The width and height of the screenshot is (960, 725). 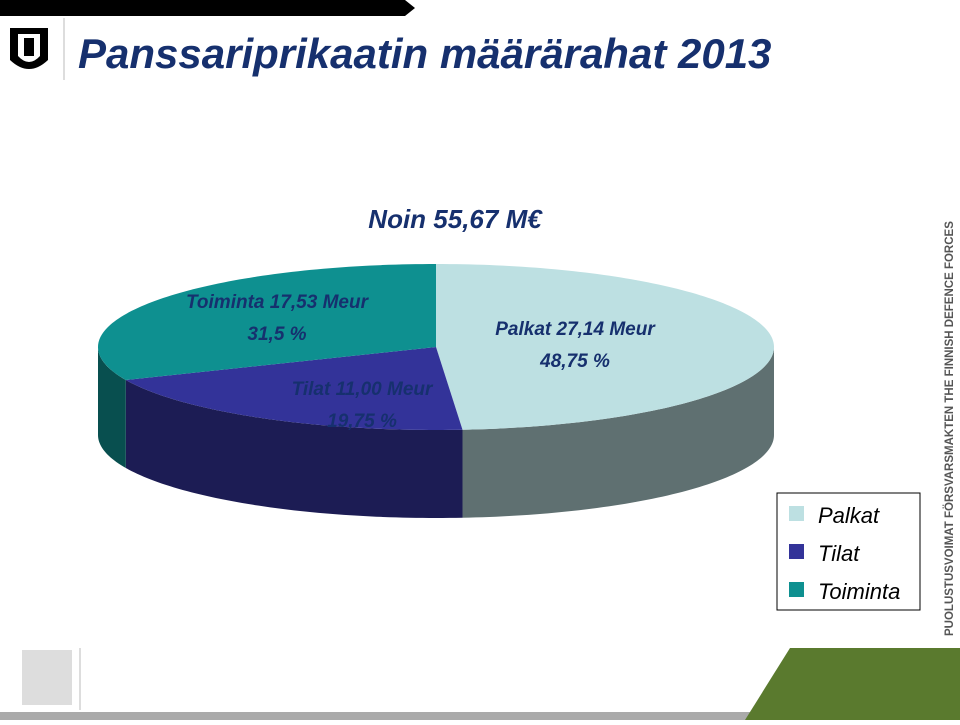 What do you see at coordinates (276, 334) in the screenshot?
I see `value-label: 31,5 %` at bounding box center [276, 334].